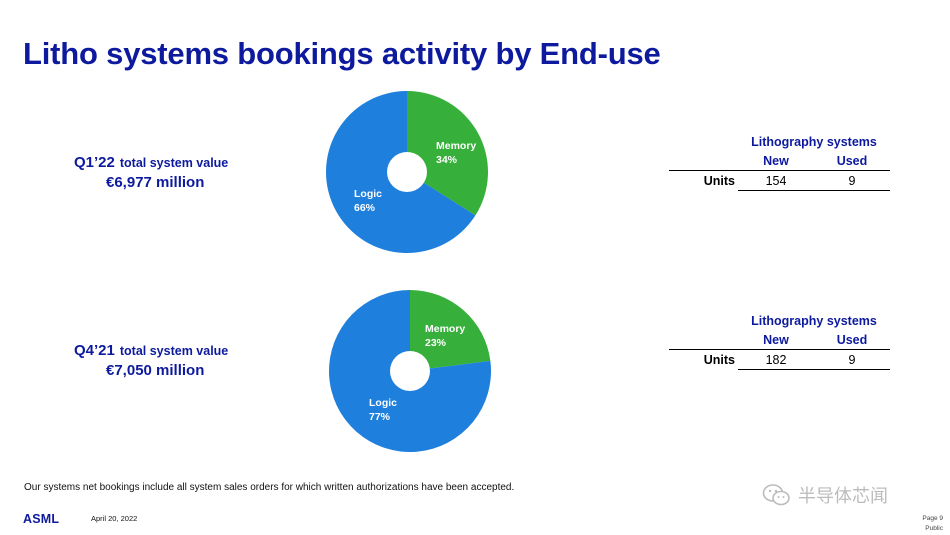 Image resolution: width=950 pixels, height=535 pixels. Describe the element at coordinates (151, 172) in the screenshot. I see `quarter-label-q1-22: Q1’22 total system value €6,977 million` at that location.